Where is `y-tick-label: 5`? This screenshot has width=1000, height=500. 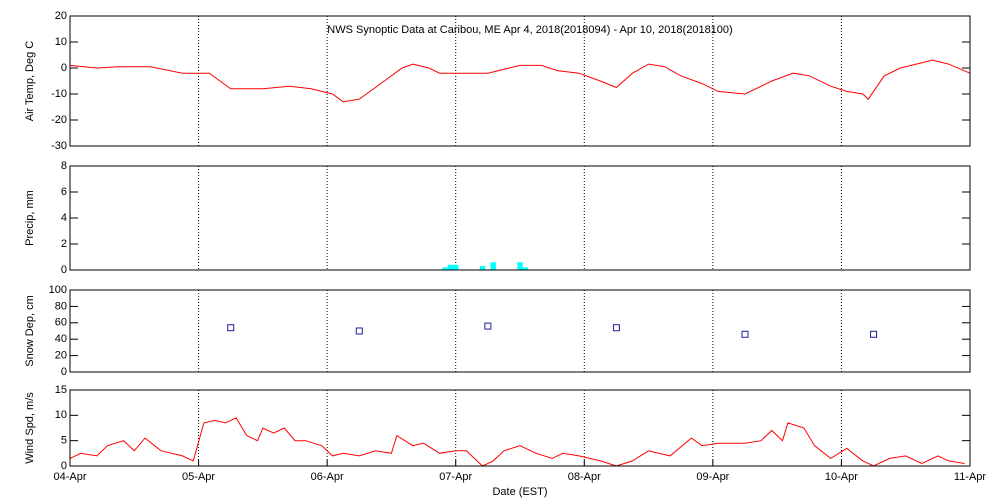 y-tick-label: 5 is located at coordinates (64, 441).